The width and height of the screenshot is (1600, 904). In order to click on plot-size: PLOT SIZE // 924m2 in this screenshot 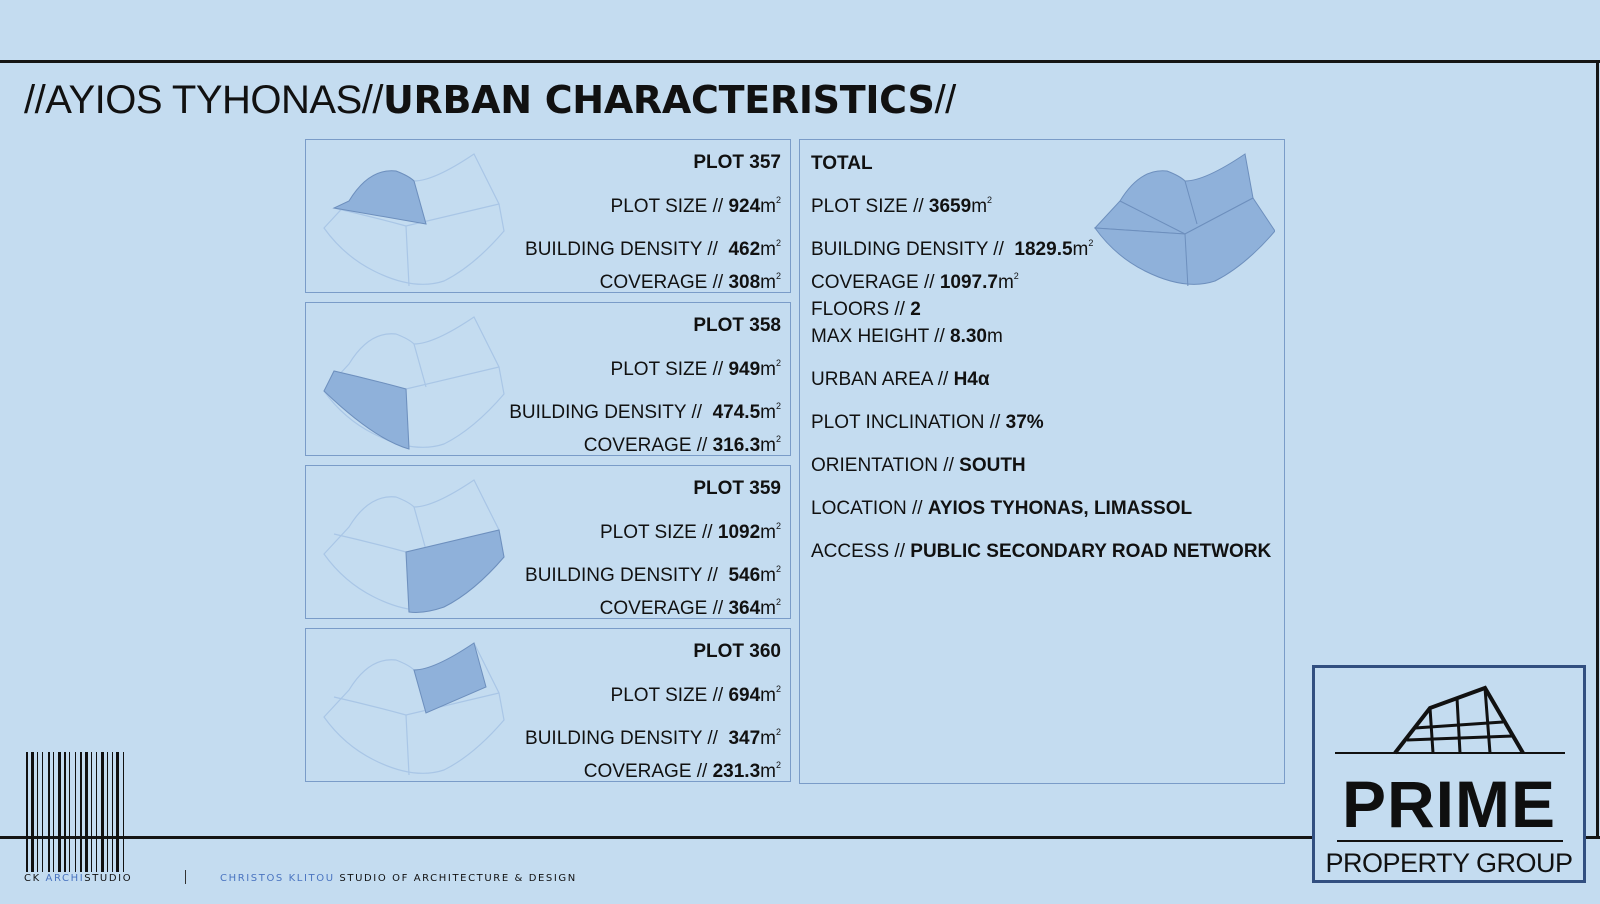, I will do `click(695, 206)`.